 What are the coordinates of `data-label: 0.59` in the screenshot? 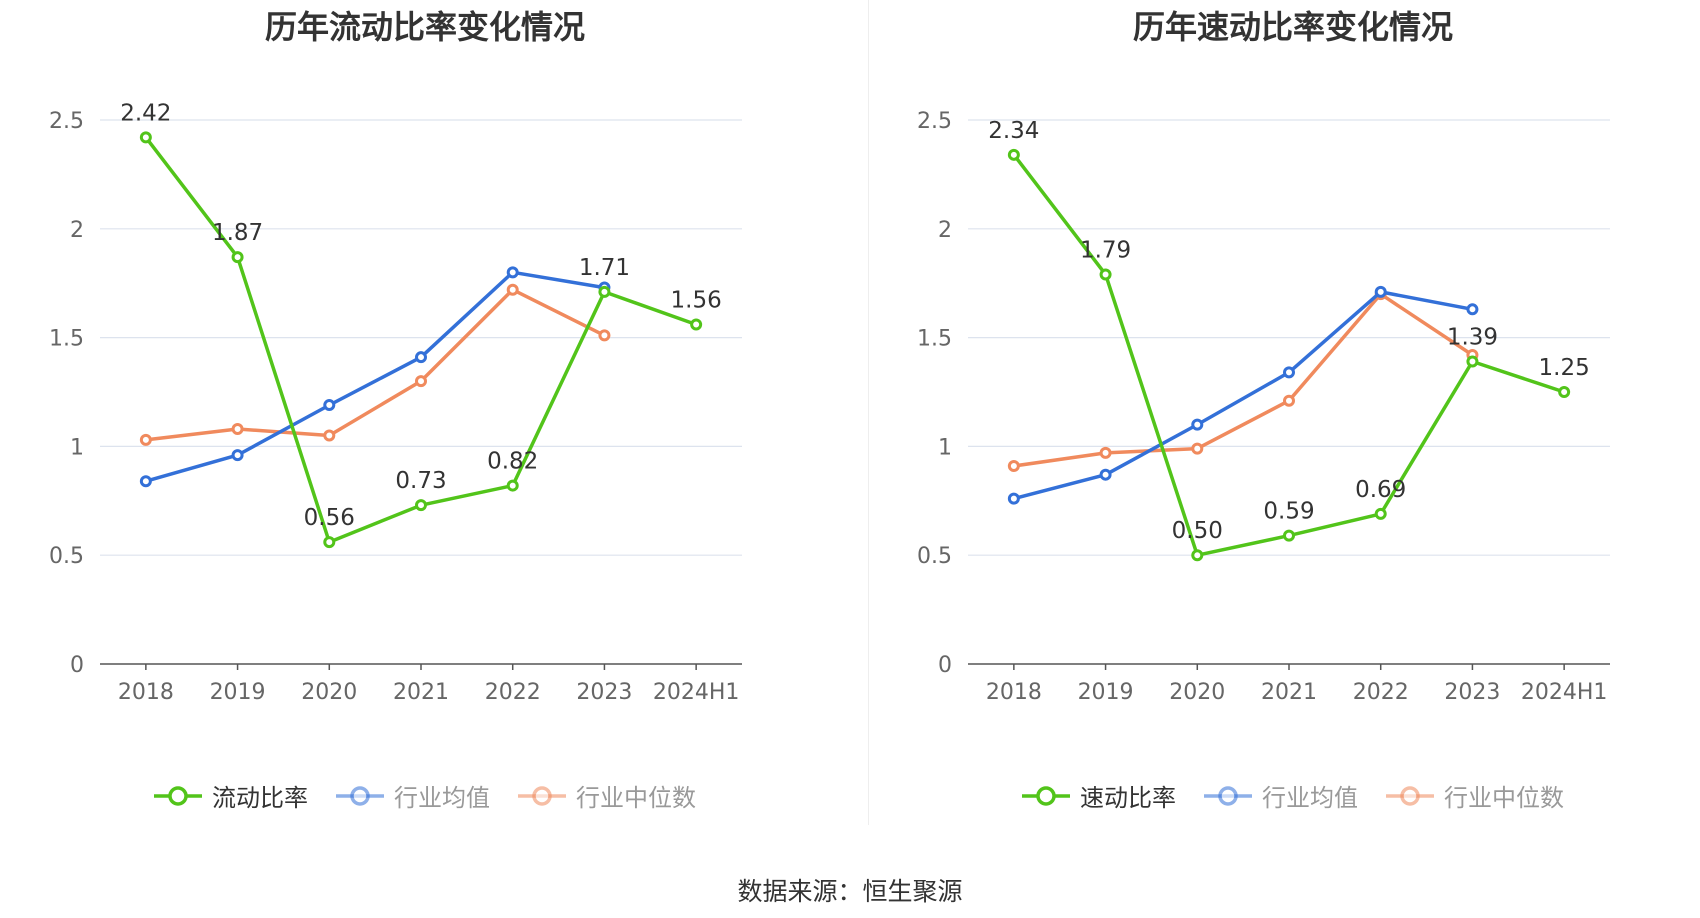 It's located at (1288, 512).